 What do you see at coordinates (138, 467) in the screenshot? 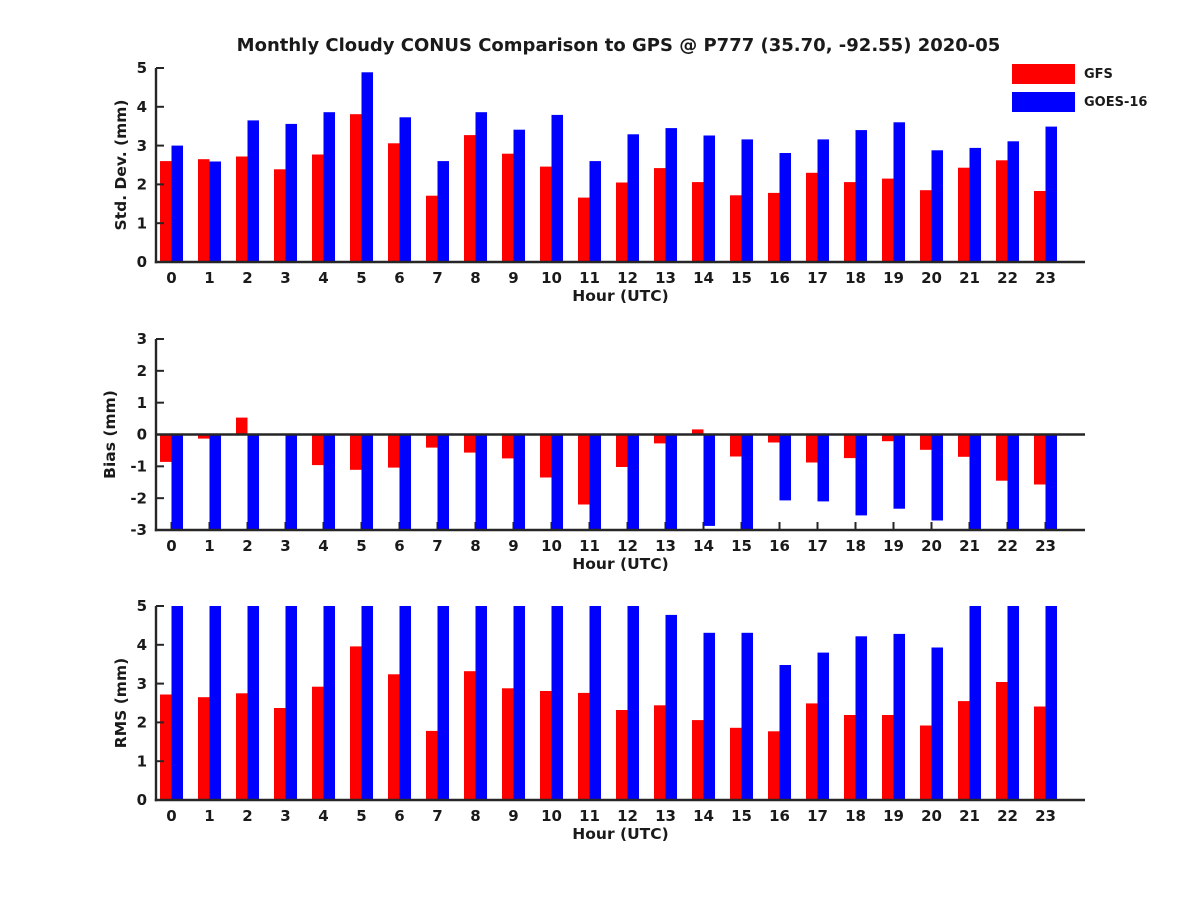
I see `y-tick-label: -1` at bounding box center [138, 467].